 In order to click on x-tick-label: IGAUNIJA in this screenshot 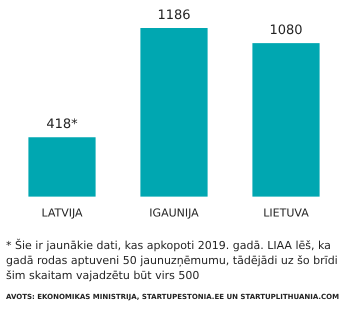, I will do `click(174, 213)`.